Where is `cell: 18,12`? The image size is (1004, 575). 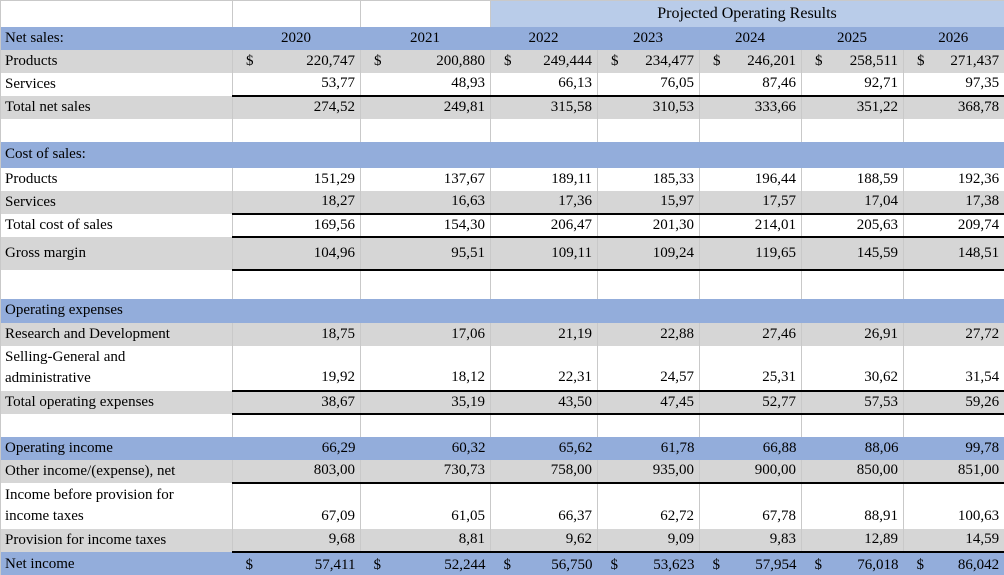 cell: 18,12 is located at coordinates (425, 368).